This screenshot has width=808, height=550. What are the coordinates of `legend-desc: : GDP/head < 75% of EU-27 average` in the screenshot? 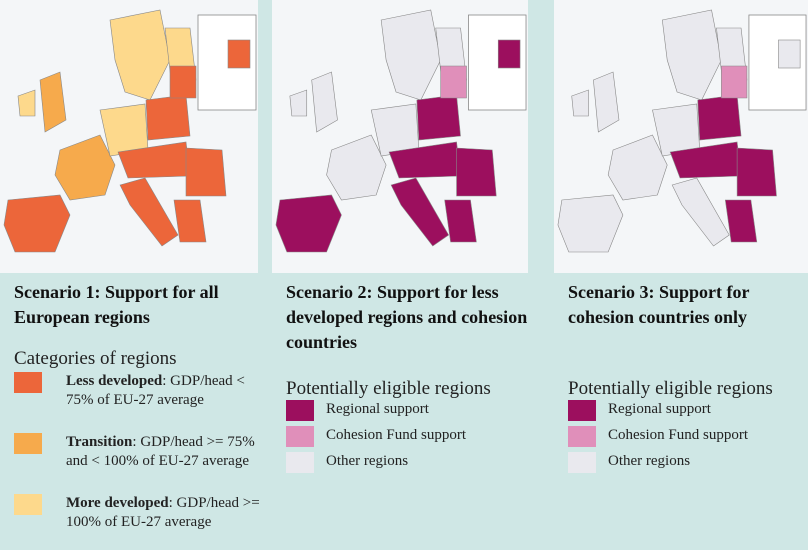 It's located at (155, 390).